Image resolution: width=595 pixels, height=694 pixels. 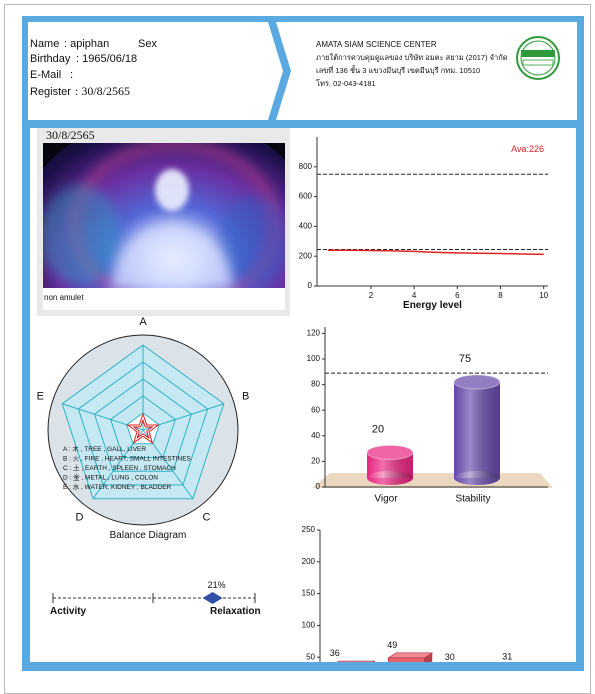 What do you see at coordinates (50, 92) in the screenshot?
I see `register-label: Register` at bounding box center [50, 92].